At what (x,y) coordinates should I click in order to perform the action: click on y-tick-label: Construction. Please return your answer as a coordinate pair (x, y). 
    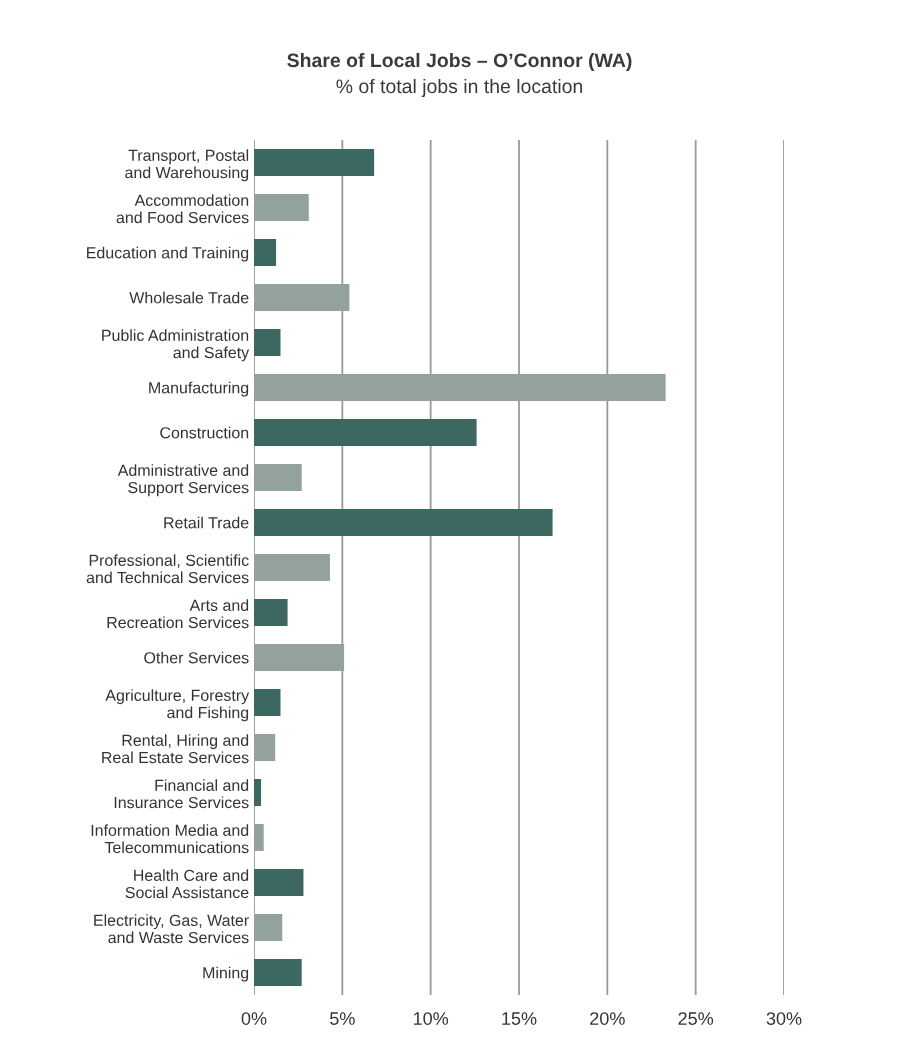
    Looking at the image, I should click on (204, 432).